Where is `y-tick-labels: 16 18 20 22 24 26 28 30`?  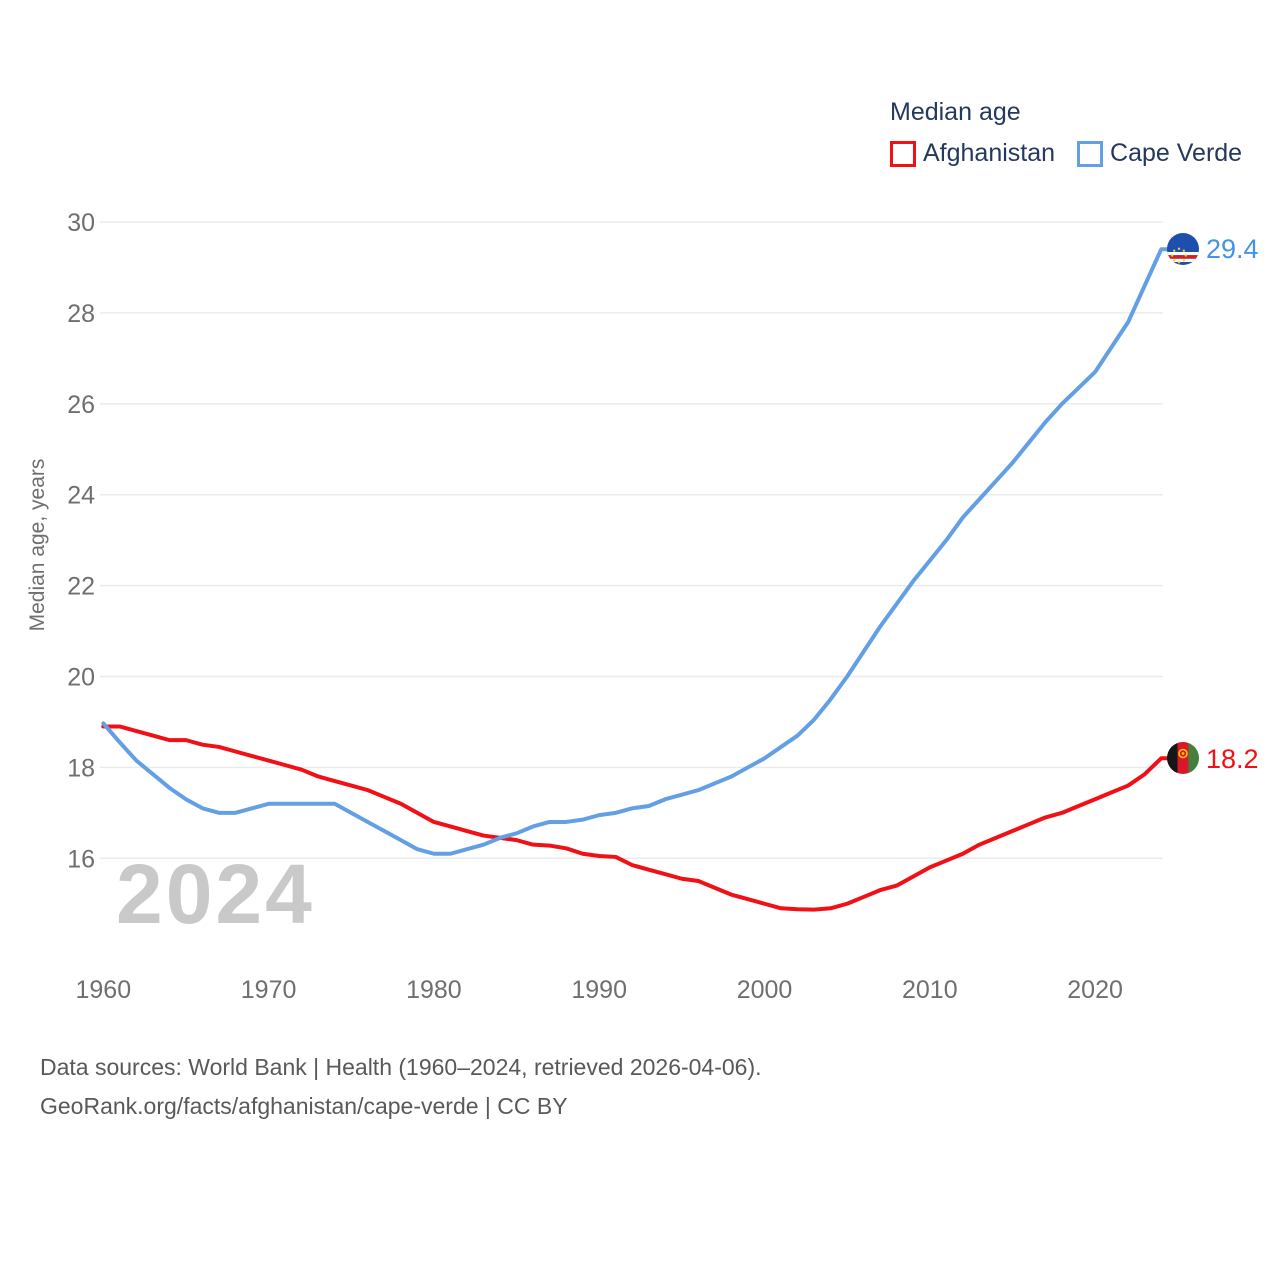 y-tick-labels: 16 18 20 22 24 26 28 30 is located at coordinates (81, 541).